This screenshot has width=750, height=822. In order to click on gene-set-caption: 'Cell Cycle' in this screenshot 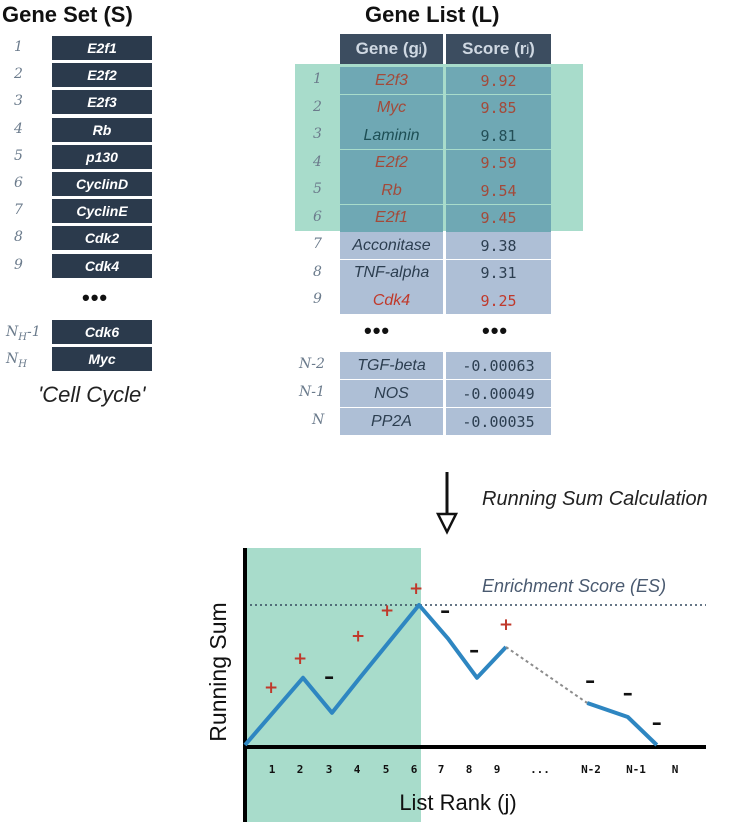, I will do `click(92, 394)`.